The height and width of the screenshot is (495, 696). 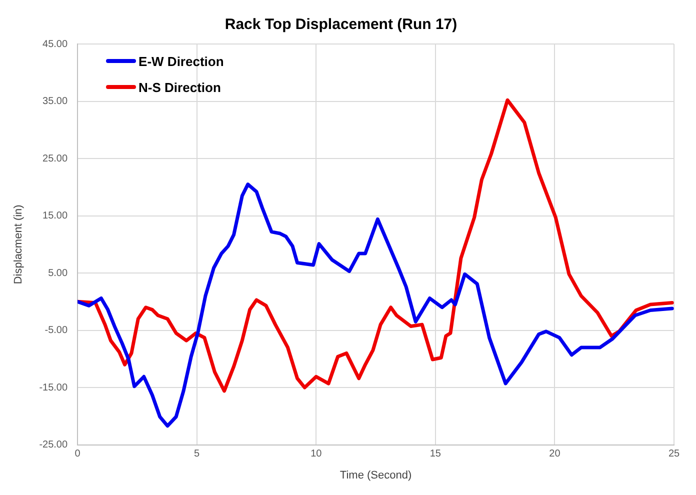 I want to click on y-tick-label: -25.00, so click(x=53, y=445).